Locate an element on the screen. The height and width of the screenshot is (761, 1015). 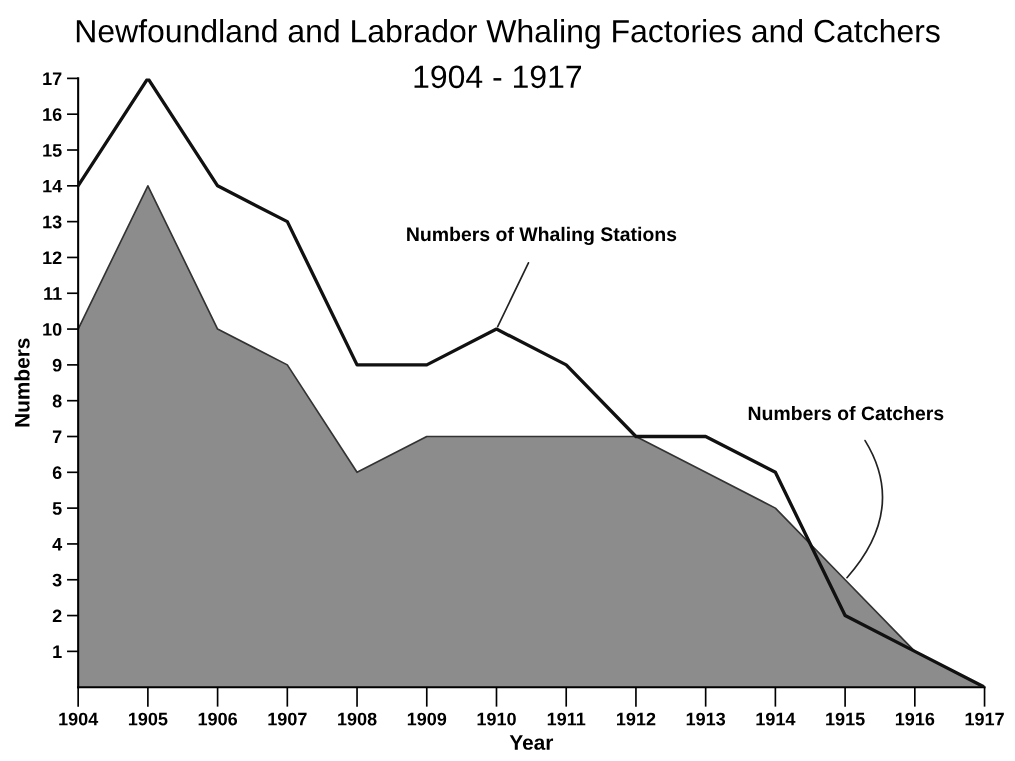
x-axis-title: Year is located at coordinates (531, 742).